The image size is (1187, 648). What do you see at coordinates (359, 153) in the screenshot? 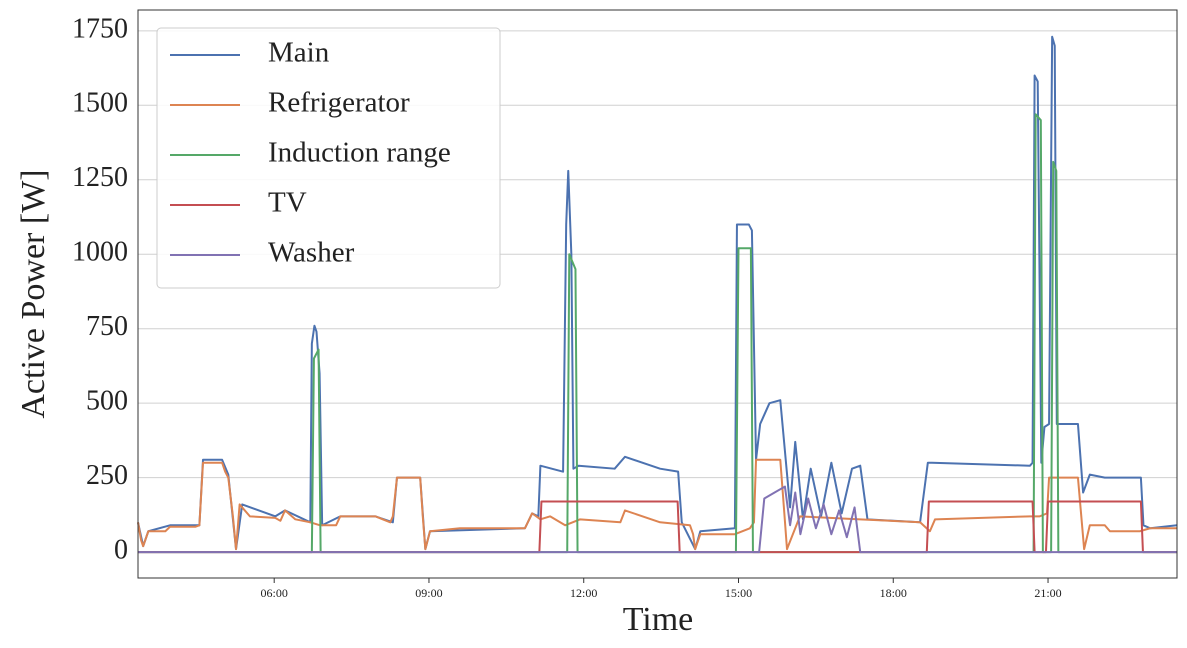
I see `legend-label: Induction range` at bounding box center [359, 153].